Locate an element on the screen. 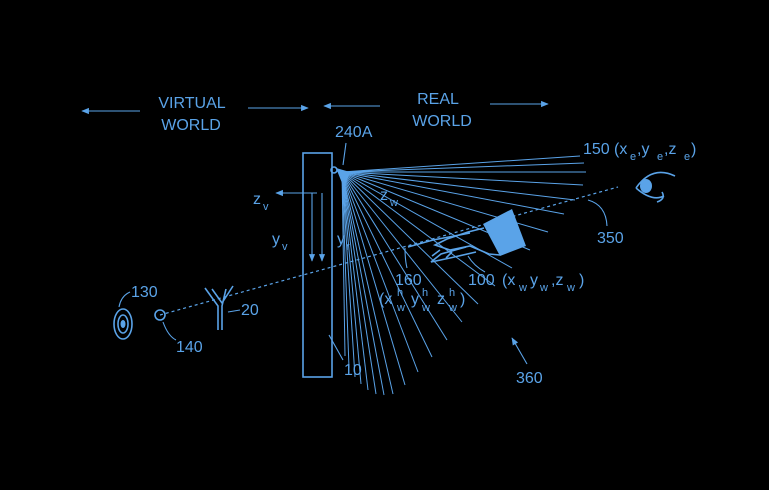 This screenshot has height=490, width=769. camera-label: 240A is located at coordinates (354, 132).